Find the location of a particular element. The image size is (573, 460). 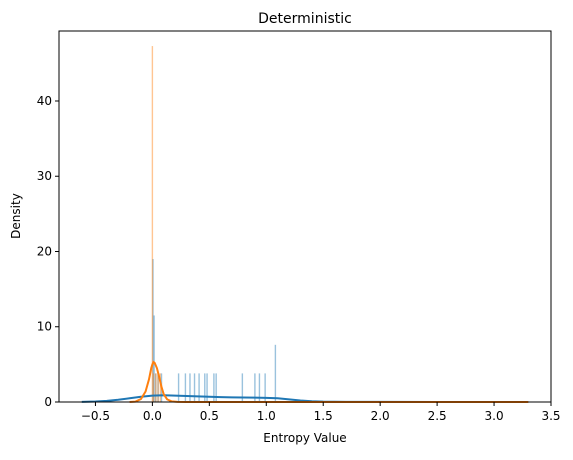

y-tick-label: 10 is located at coordinates (44, 327).